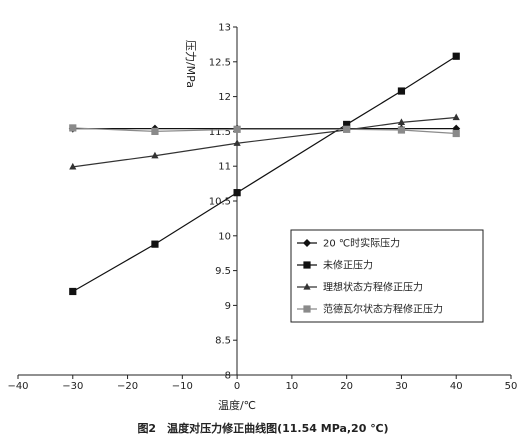 This screenshot has height=441, width=526. I want to click on series-line-ideal-gas-corrected-pressure, so click(264, 142).